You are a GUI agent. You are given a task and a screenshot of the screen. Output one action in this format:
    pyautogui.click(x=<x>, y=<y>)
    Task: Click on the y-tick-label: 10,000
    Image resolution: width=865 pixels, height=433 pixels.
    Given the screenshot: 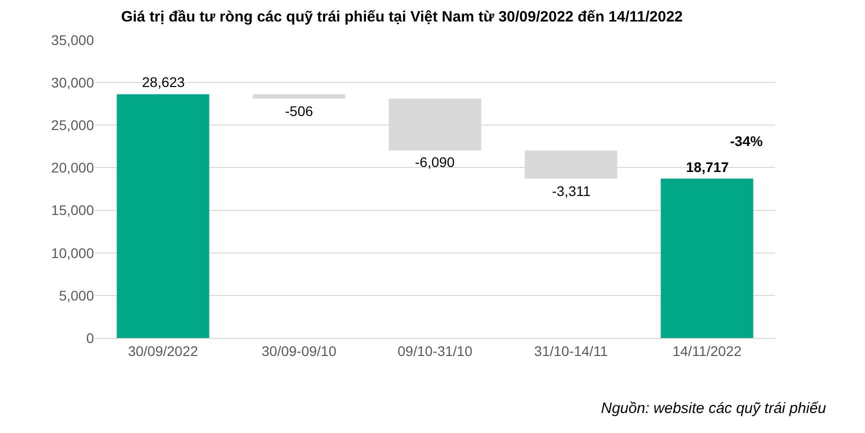 What is the action you would take?
    pyautogui.click(x=72, y=252)
    